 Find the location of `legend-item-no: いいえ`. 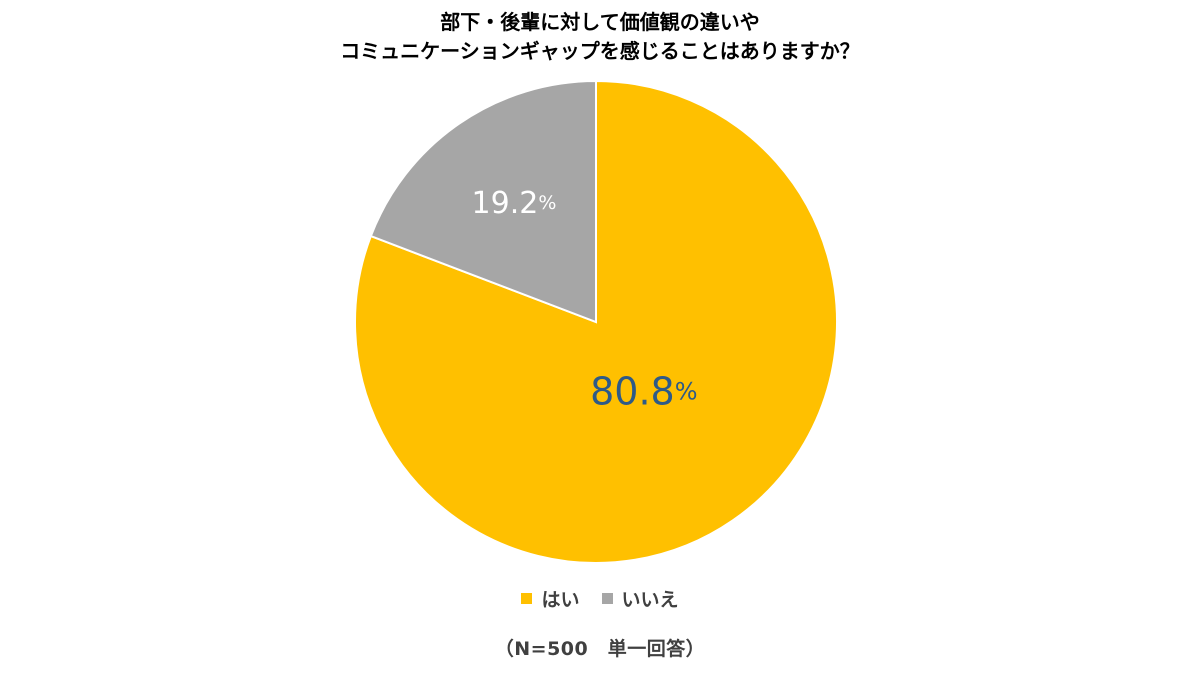

legend-item-no: いいえ is located at coordinates (640, 598).